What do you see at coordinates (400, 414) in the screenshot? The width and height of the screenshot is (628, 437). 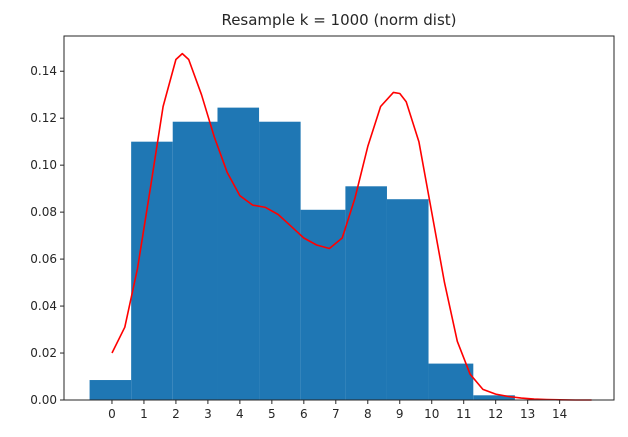 I see `x-tick-label: 9` at bounding box center [400, 414].